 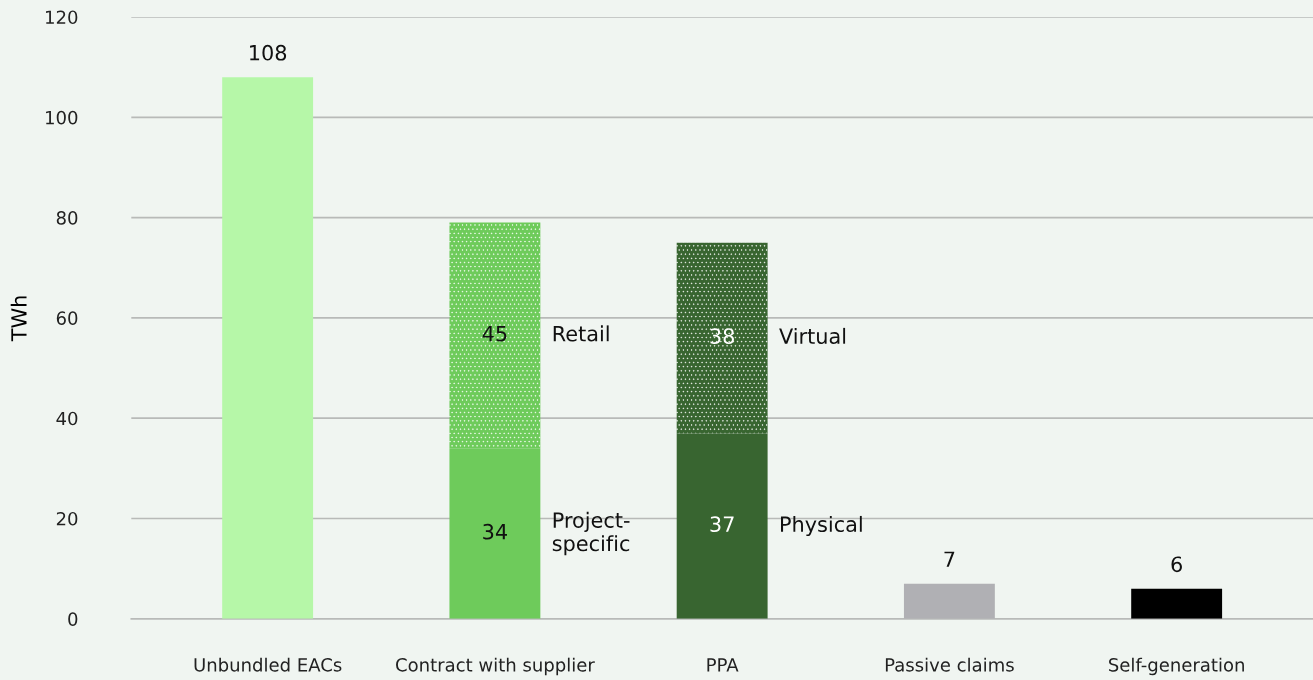 I want to click on series-label: Virtual, so click(x=812, y=335).